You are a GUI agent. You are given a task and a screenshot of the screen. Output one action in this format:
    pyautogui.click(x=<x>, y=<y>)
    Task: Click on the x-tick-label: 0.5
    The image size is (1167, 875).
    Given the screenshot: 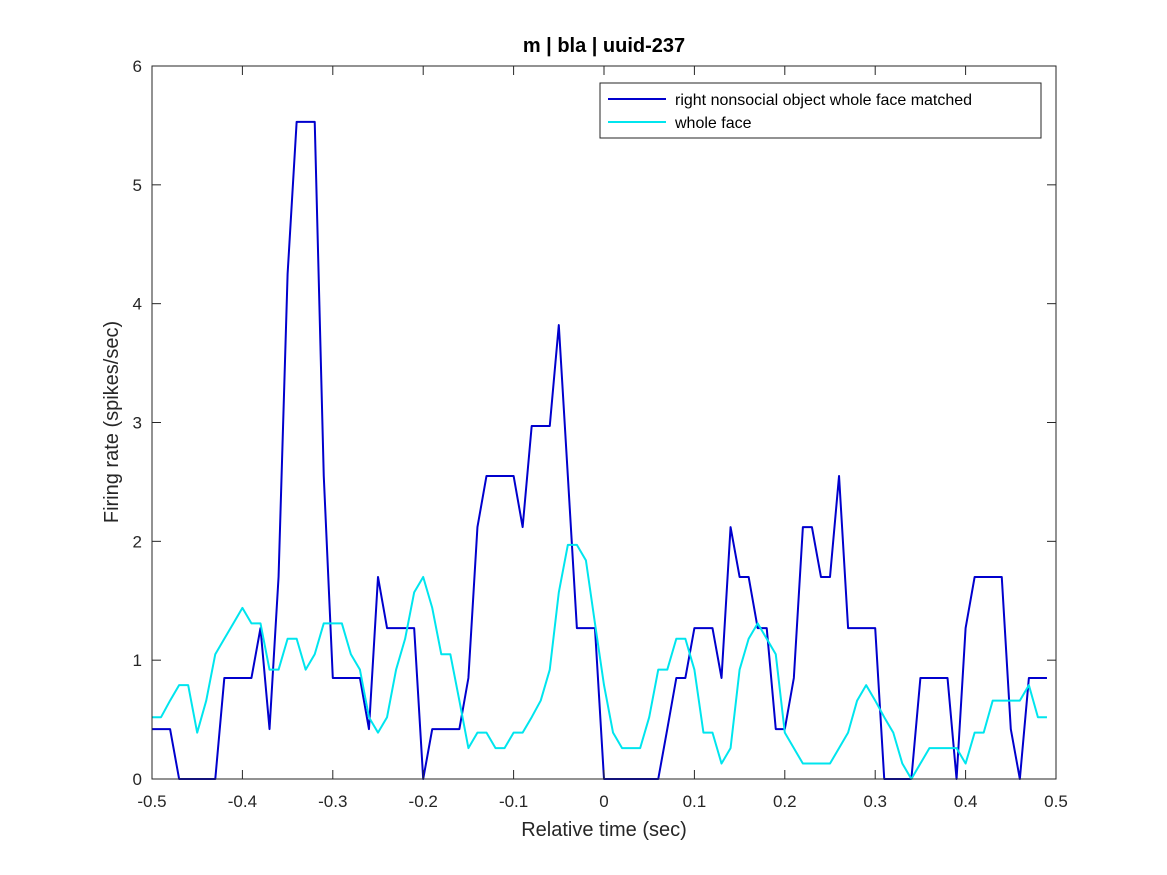 What is the action you would take?
    pyautogui.click(x=1056, y=801)
    